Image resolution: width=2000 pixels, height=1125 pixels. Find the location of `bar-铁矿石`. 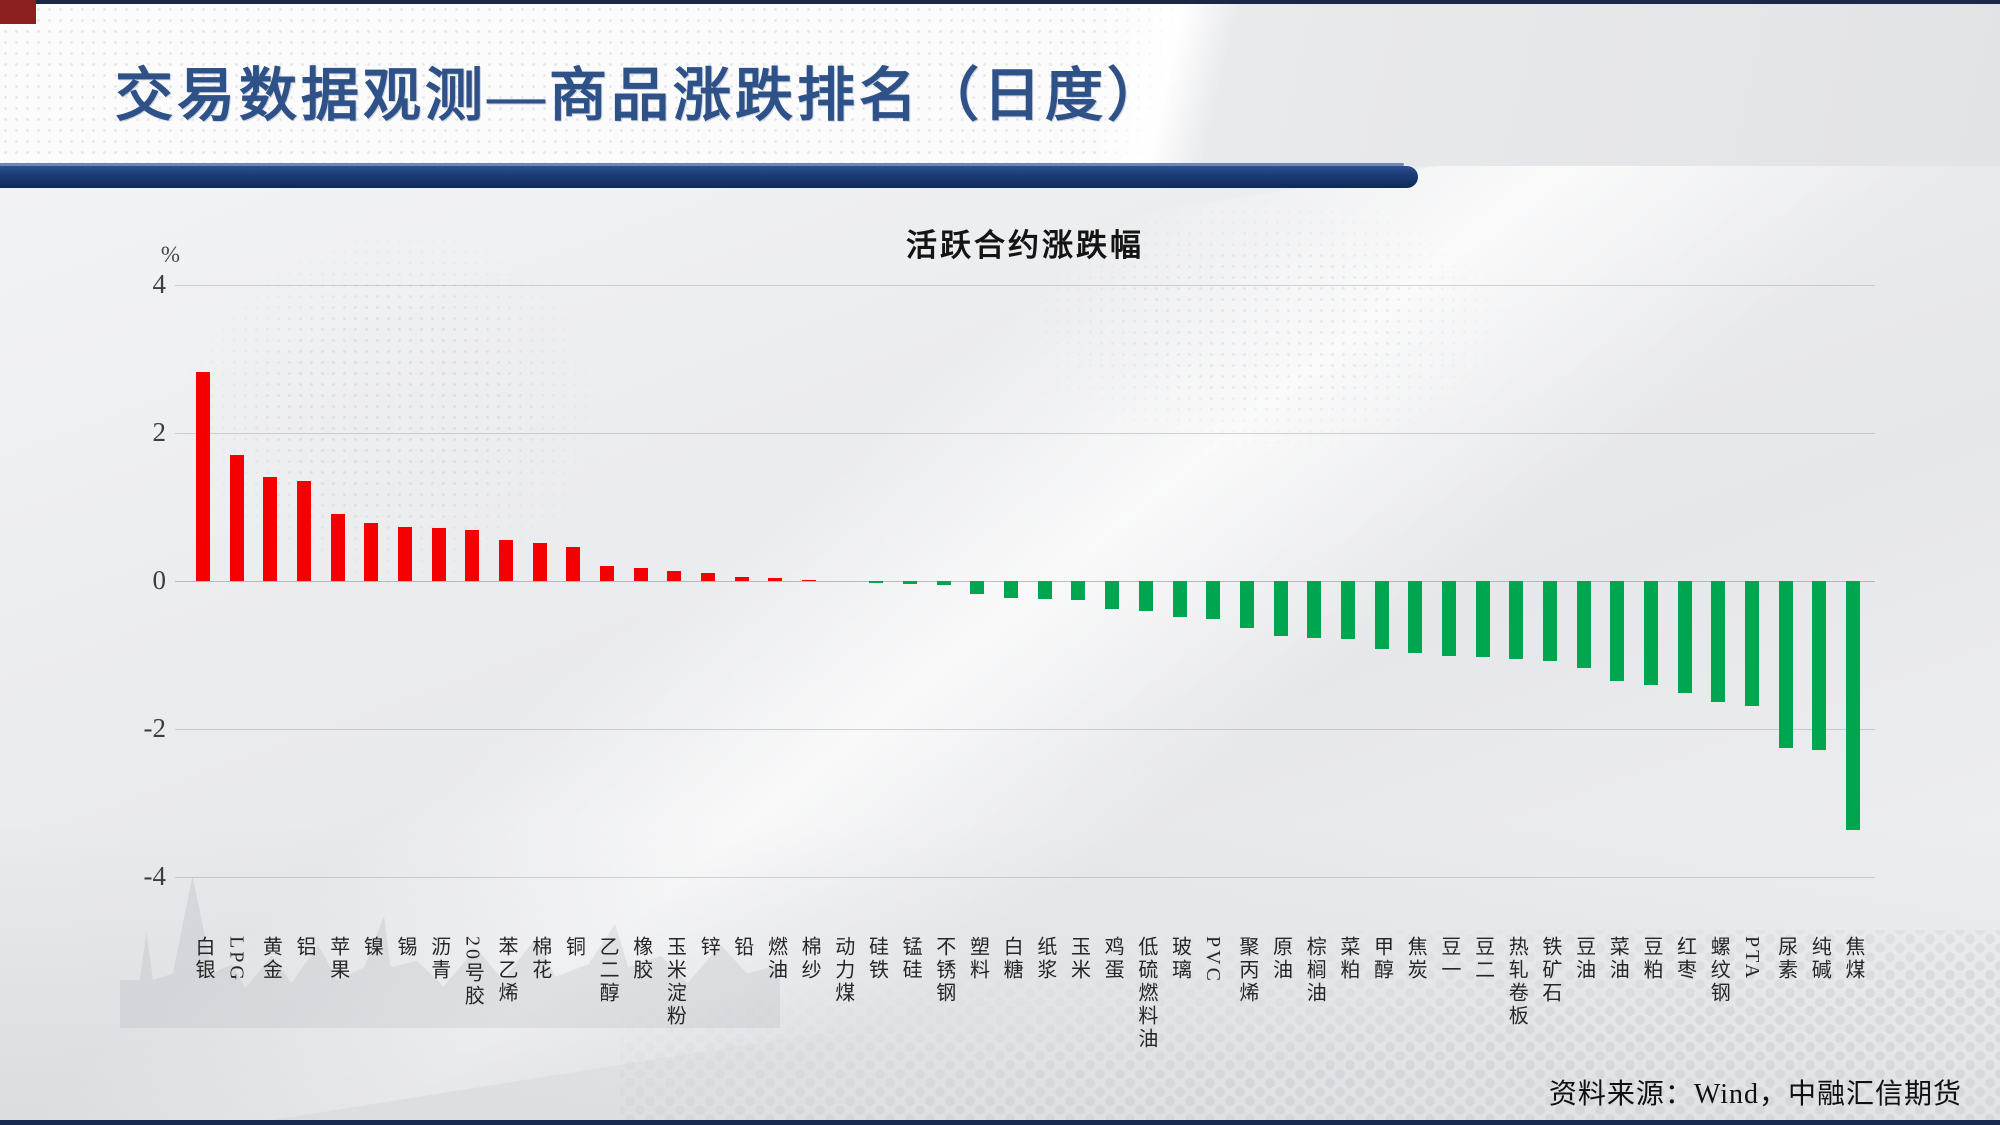

bar-铁矿石 is located at coordinates (1549, 621).